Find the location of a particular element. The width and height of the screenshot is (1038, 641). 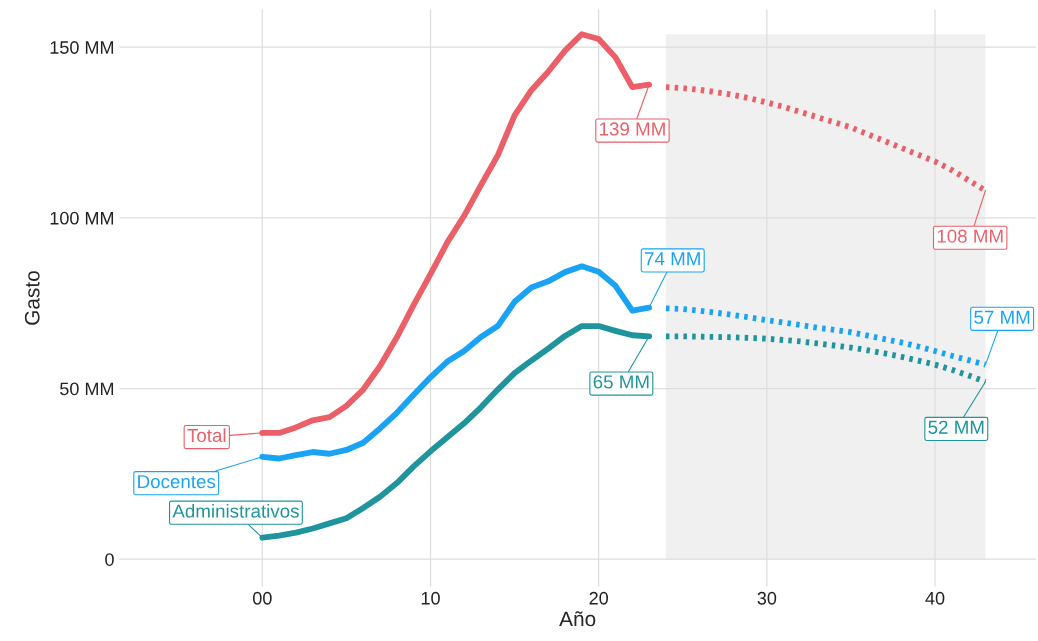

annotation: Docentes is located at coordinates (177, 482).